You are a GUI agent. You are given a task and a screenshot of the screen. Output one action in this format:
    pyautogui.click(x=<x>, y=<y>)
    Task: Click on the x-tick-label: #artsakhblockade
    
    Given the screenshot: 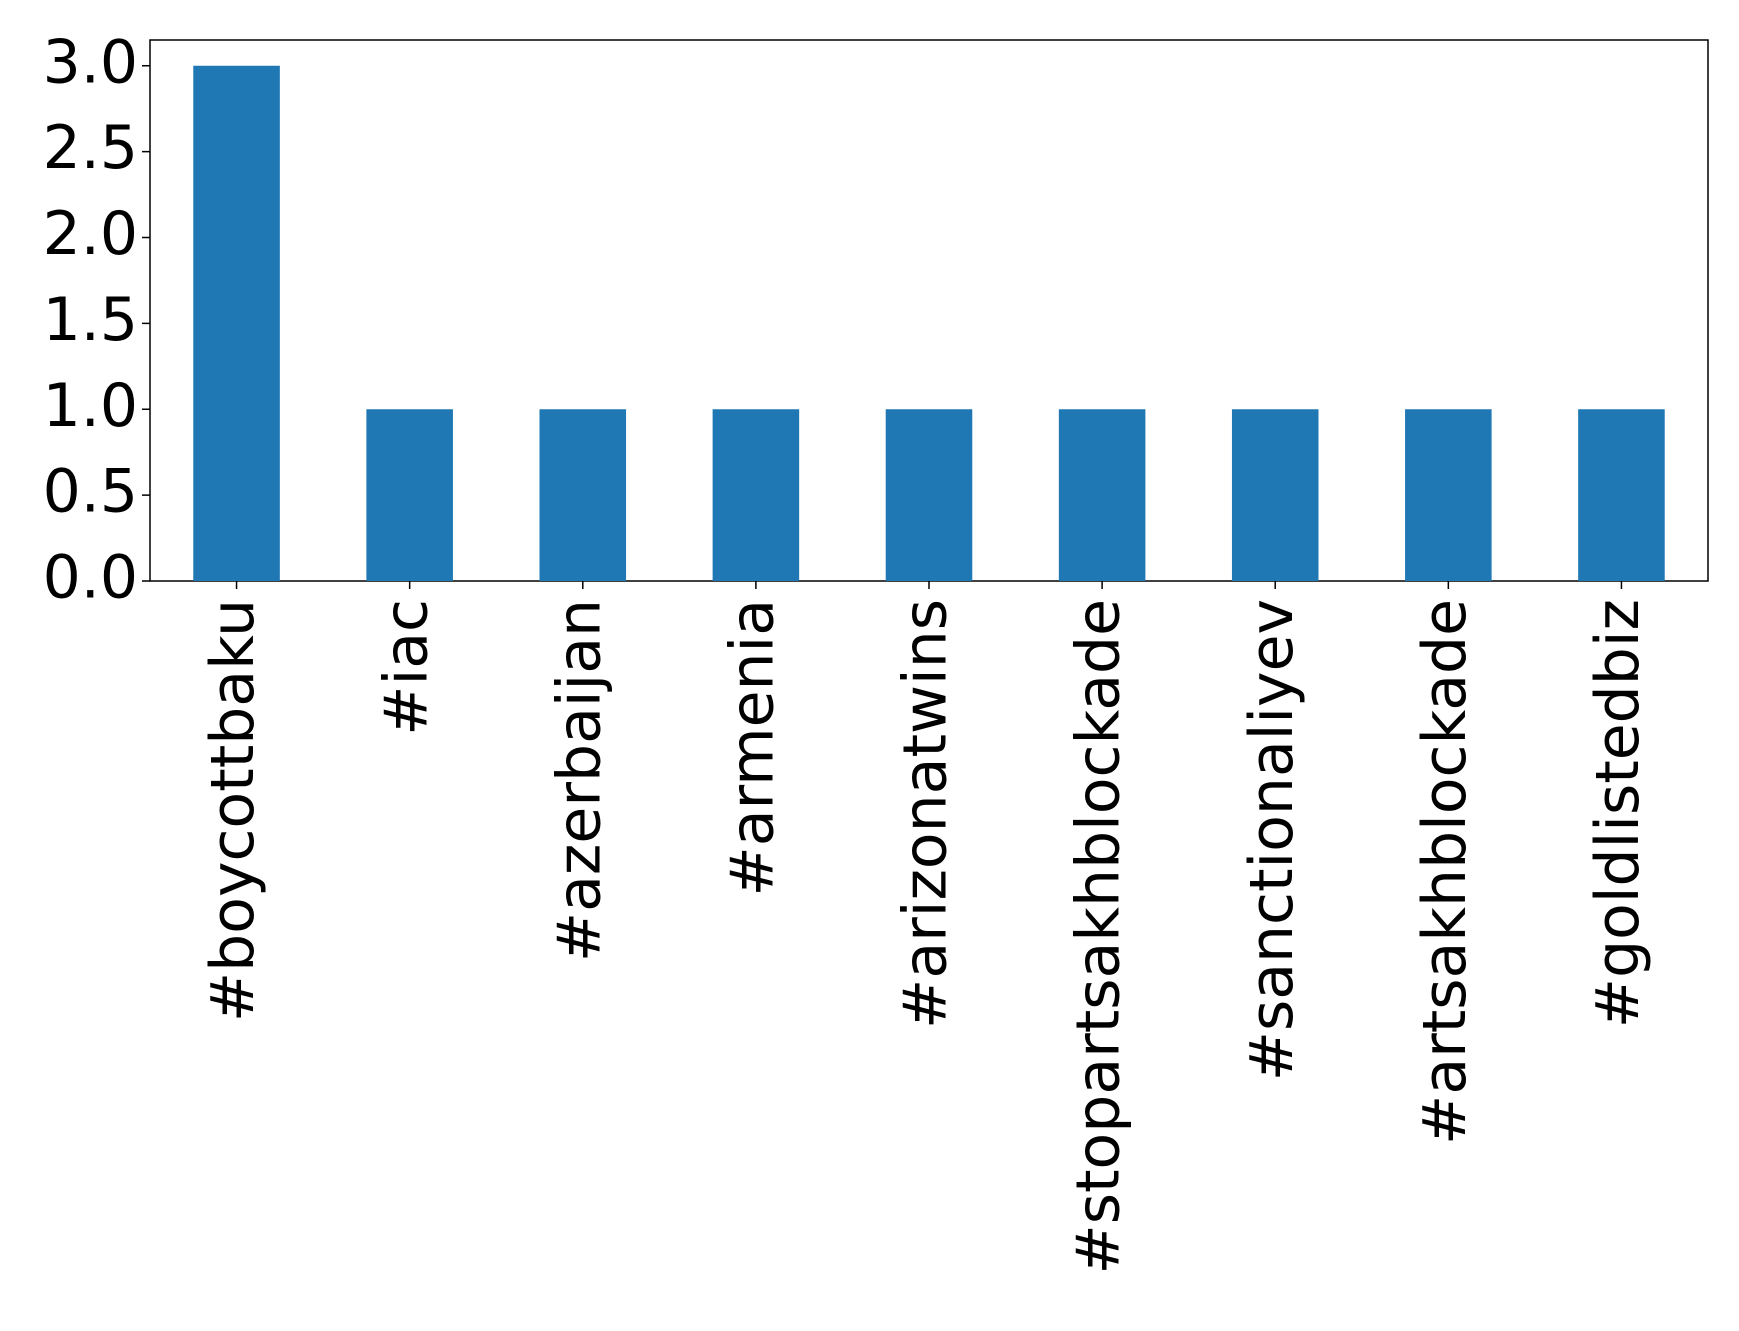 What is the action you would take?
    pyautogui.click(x=1445, y=872)
    